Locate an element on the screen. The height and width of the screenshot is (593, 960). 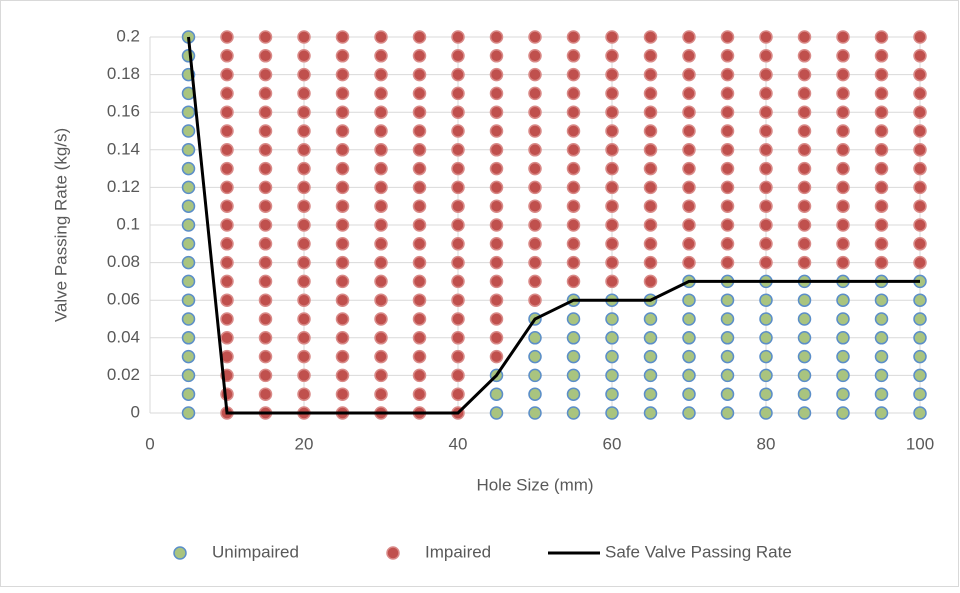
legend-label: Safe Valve Passing Rate is located at coordinates (698, 551).